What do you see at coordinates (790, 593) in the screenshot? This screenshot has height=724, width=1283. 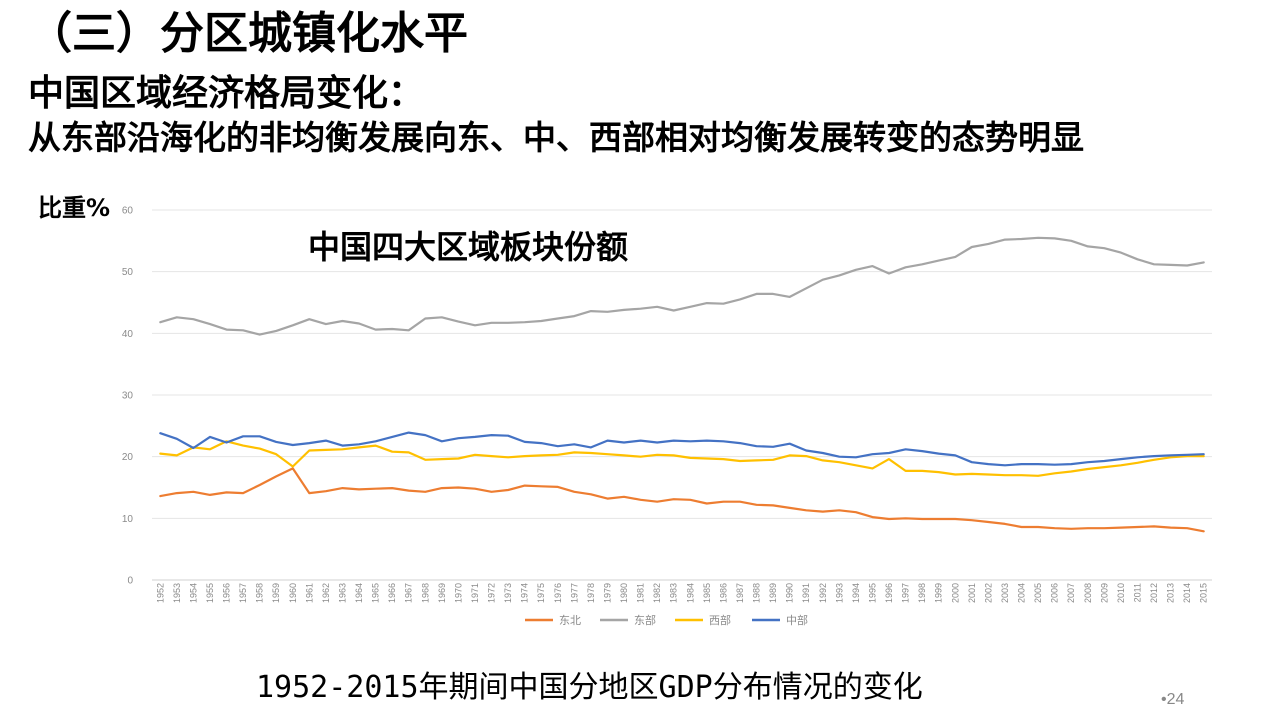 I see `x-tick-label: 1990` at bounding box center [790, 593].